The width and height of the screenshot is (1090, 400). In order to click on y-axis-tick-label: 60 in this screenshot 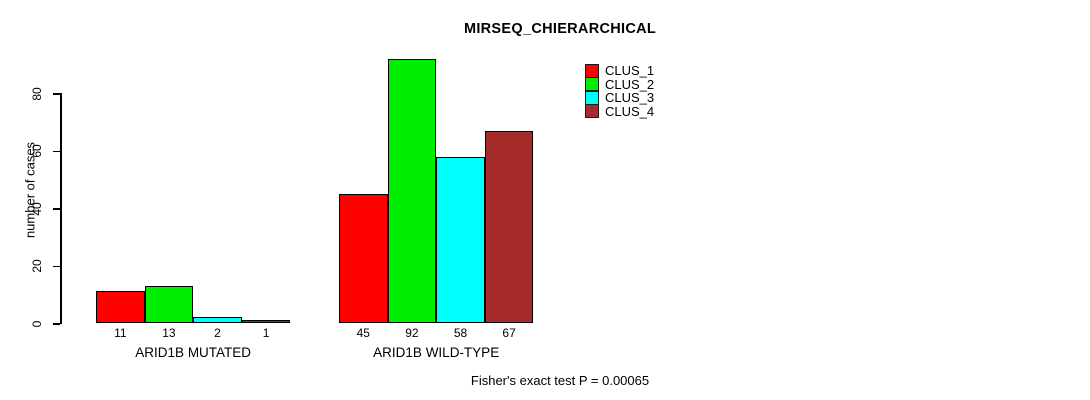, I will do `click(37, 151)`.